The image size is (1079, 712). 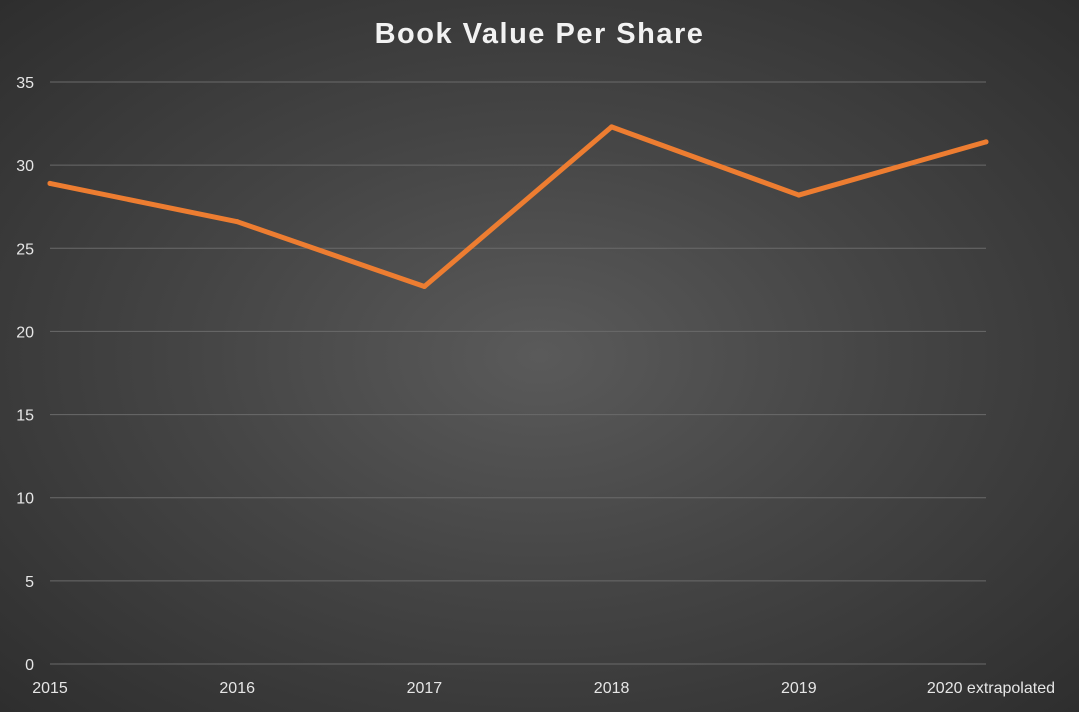 I want to click on y-tick-label: 15, so click(x=25, y=416).